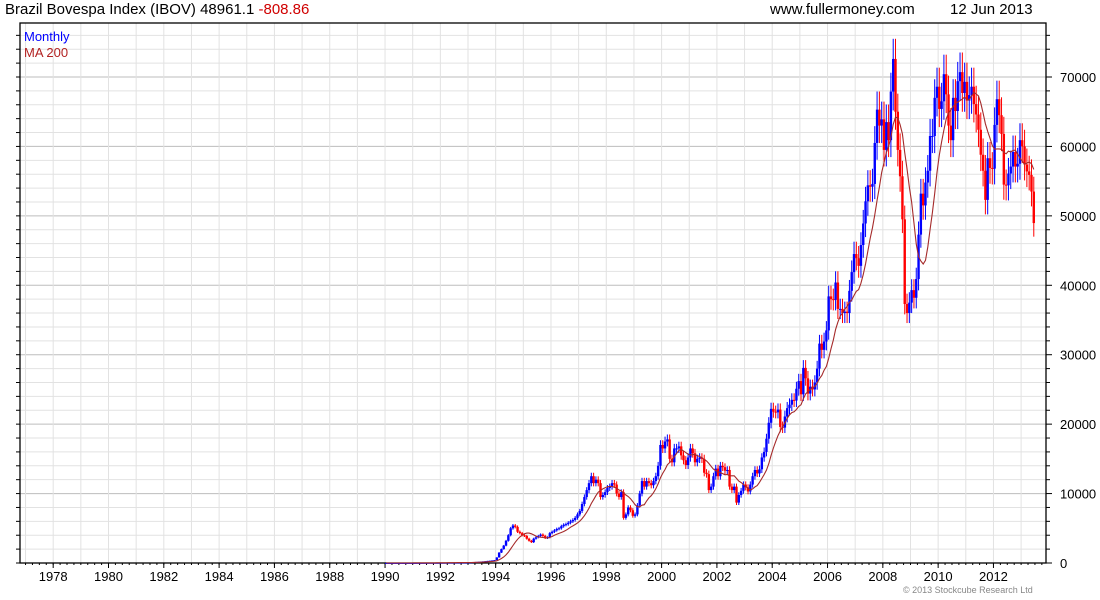  Describe the element at coordinates (716, 576) in the screenshot. I see `x-tick-label: 2002` at that location.